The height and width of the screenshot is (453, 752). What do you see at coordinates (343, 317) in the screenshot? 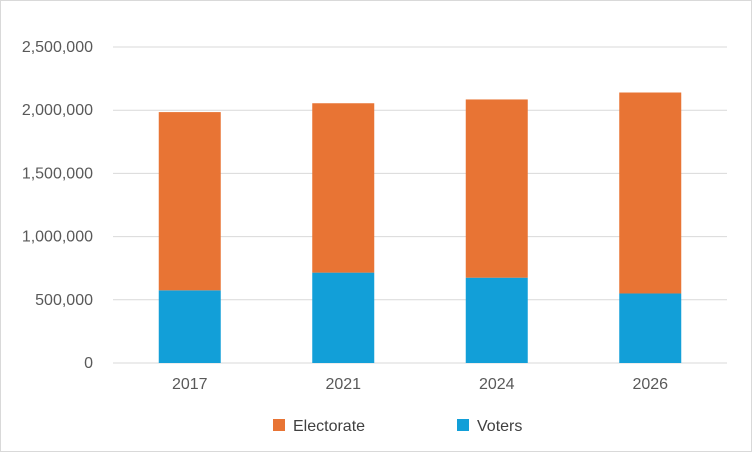
I see `bar-voters-2021` at bounding box center [343, 317].